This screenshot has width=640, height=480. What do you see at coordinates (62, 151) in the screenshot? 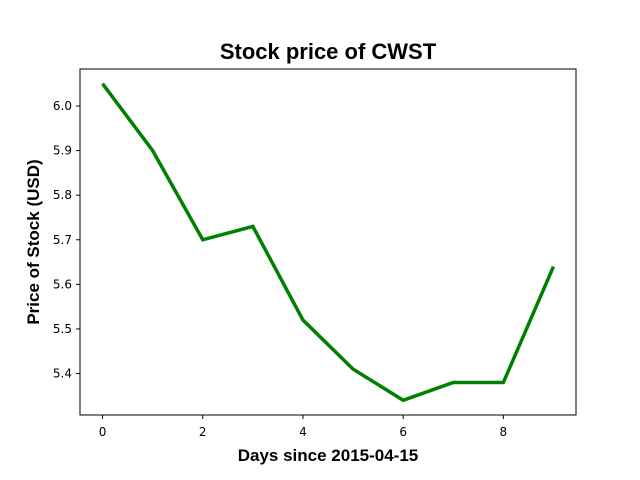
I see `y-tick-label: 5.9` at bounding box center [62, 151].